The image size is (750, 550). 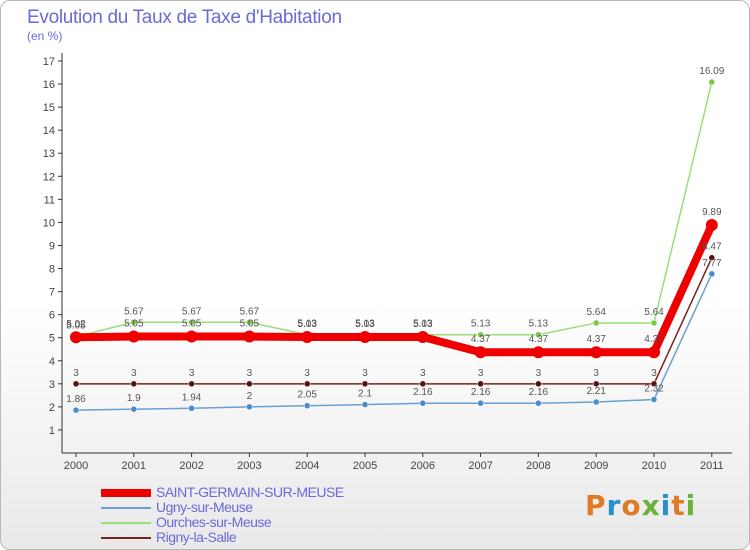 What do you see at coordinates (712, 247) in the screenshot?
I see `data-label: 8.47` at bounding box center [712, 247].